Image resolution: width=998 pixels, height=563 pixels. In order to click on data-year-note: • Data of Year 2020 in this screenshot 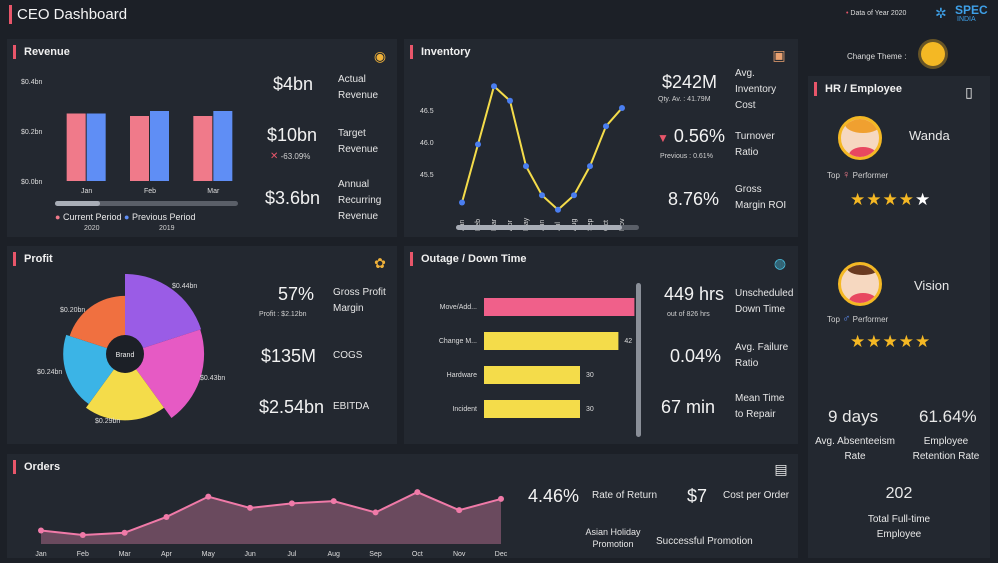, I will do `click(876, 13)`.